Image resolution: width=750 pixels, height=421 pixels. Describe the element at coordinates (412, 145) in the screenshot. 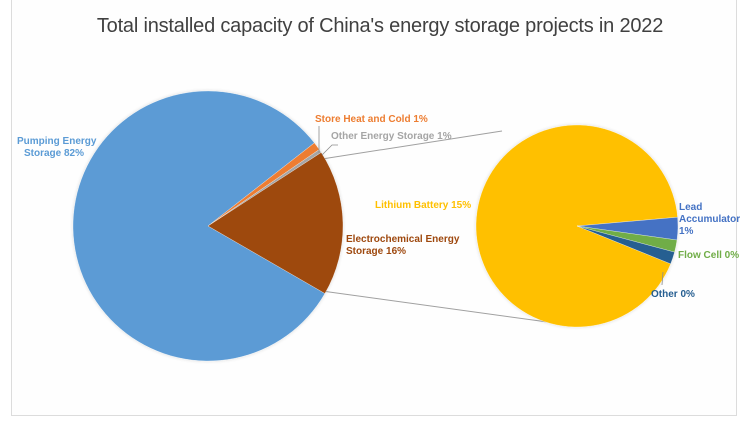

I see `connector-line-top` at that location.